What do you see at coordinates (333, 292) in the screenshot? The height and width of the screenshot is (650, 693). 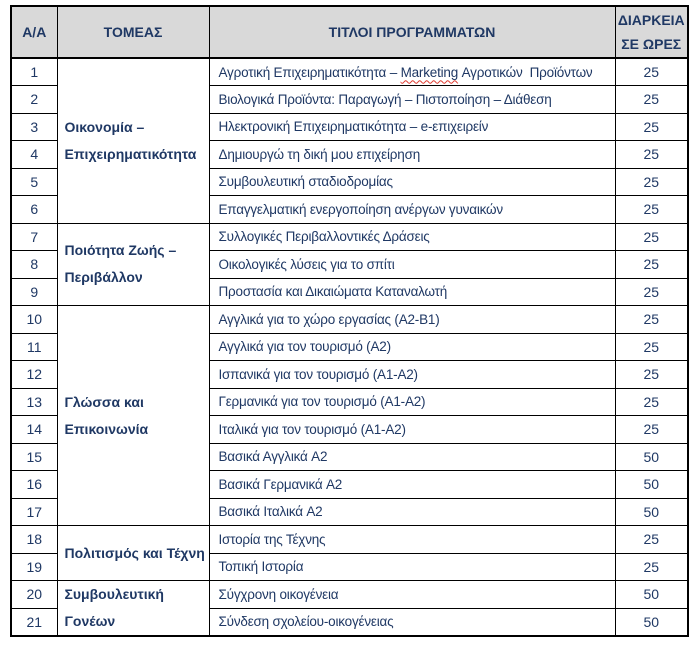 I see `program-title-text: Προστασία και Δικαιώματα Καταναλωτή` at bounding box center [333, 292].